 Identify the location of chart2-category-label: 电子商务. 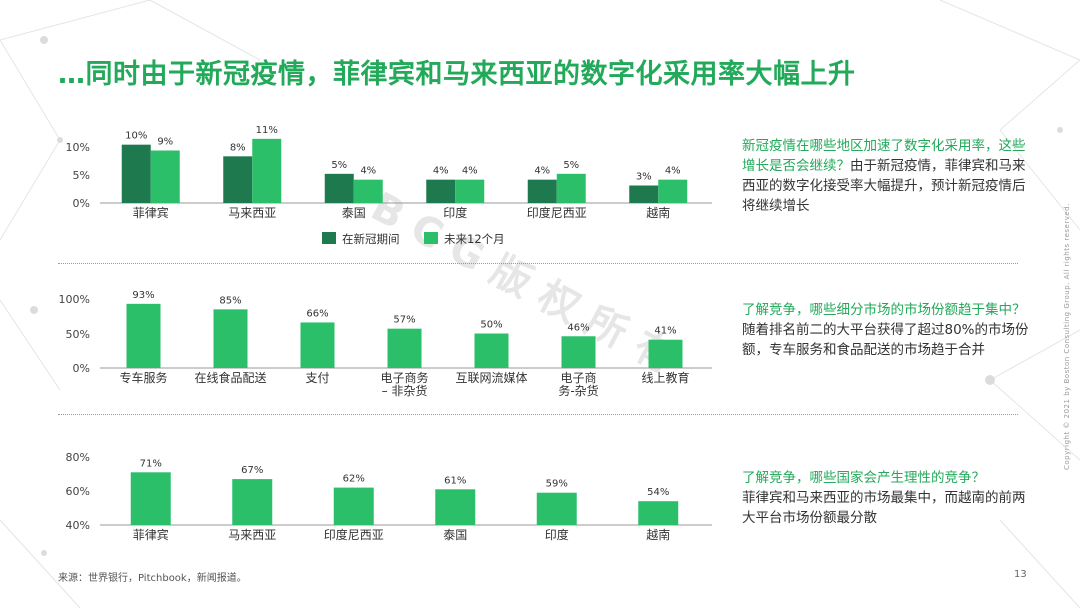
(404, 377).